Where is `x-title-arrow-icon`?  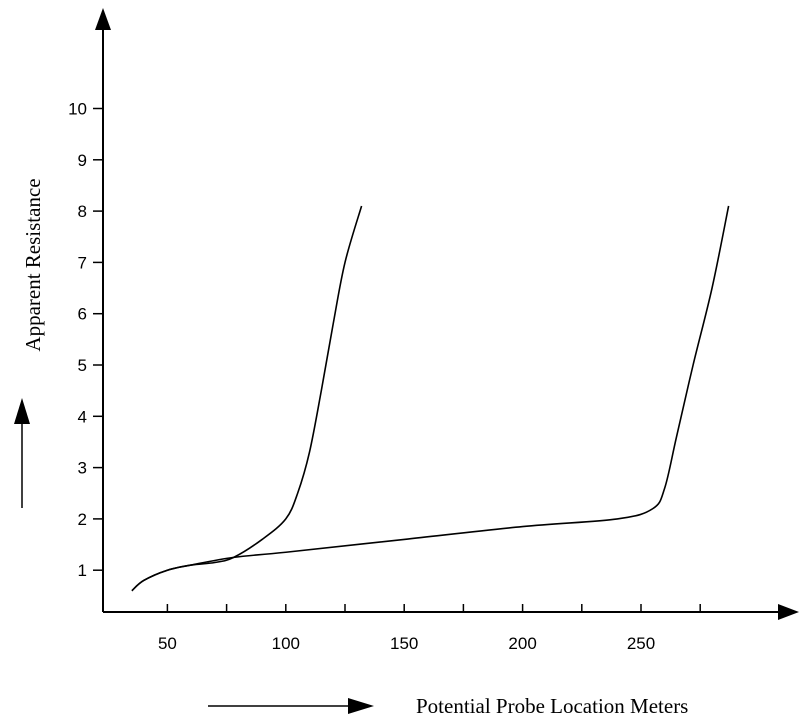 x-title-arrow-icon is located at coordinates (361, 706).